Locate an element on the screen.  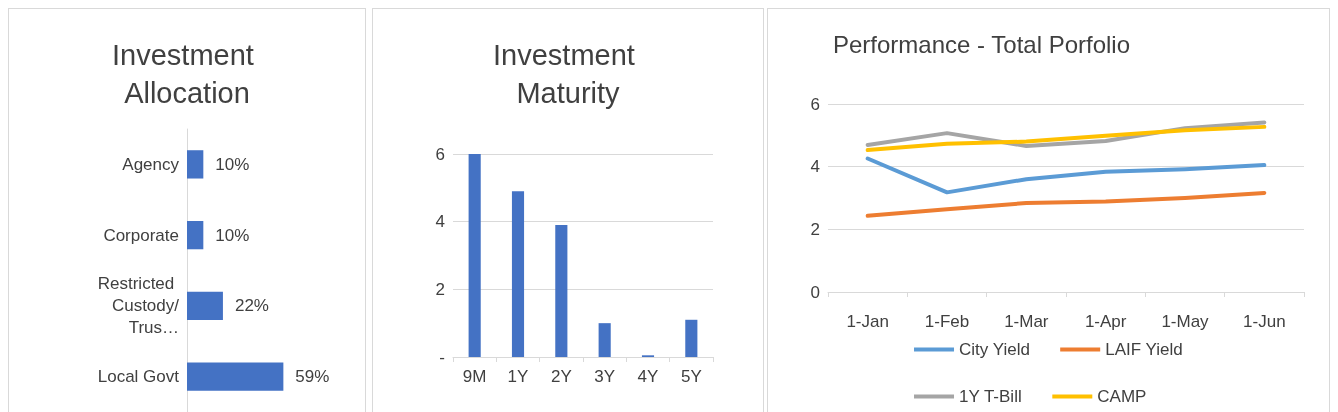
x-tick-label: 2Y is located at coordinates (561, 376).